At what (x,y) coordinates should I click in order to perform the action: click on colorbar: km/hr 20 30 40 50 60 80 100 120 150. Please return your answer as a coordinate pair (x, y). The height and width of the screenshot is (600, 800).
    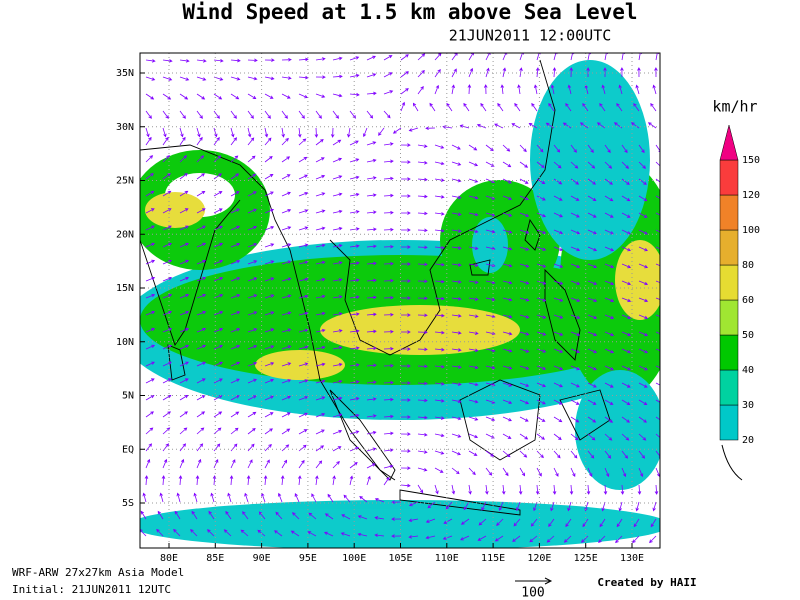
    Looking at the image, I should click on (736, 289).